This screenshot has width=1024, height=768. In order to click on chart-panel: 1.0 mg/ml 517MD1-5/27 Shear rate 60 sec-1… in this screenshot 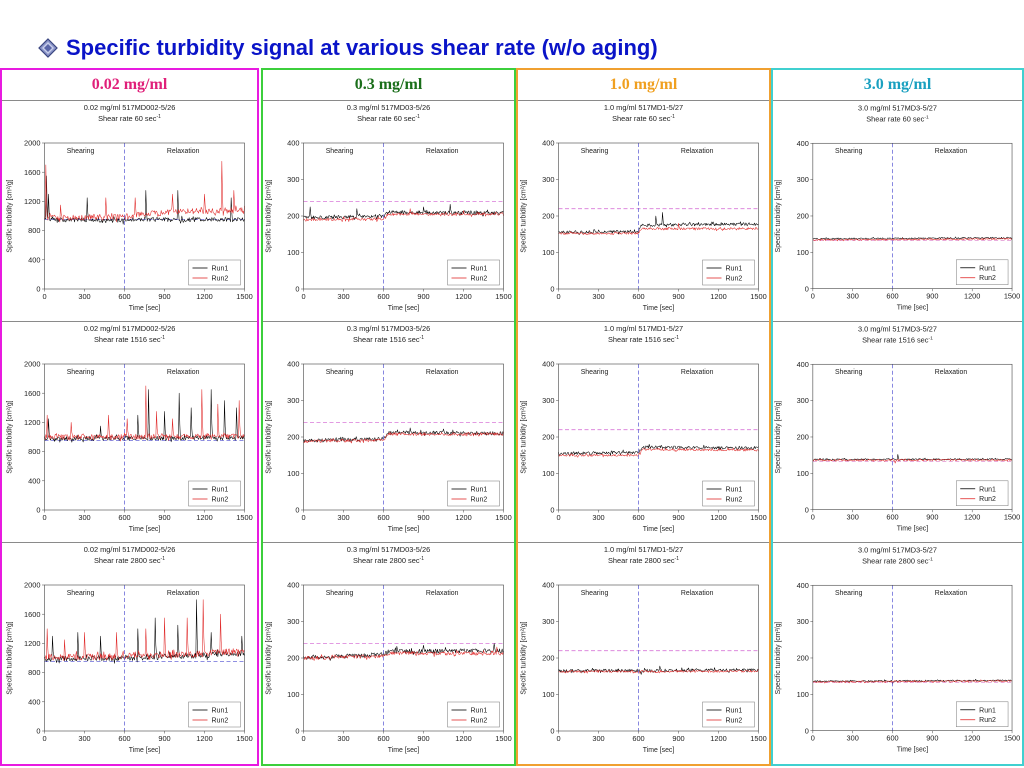, I will do `click(643, 210)`.